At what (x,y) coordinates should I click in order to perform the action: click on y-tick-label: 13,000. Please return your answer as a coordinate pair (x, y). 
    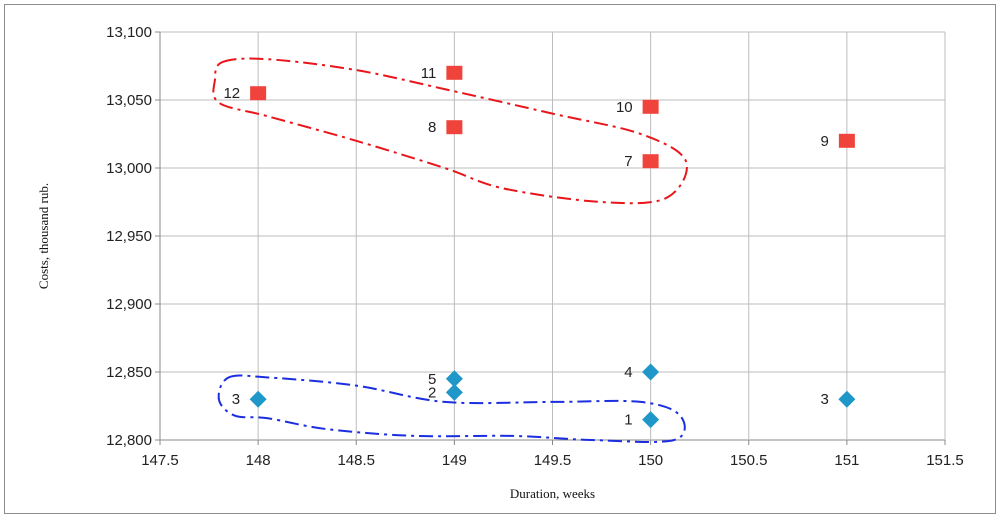
    Looking at the image, I should click on (129, 168).